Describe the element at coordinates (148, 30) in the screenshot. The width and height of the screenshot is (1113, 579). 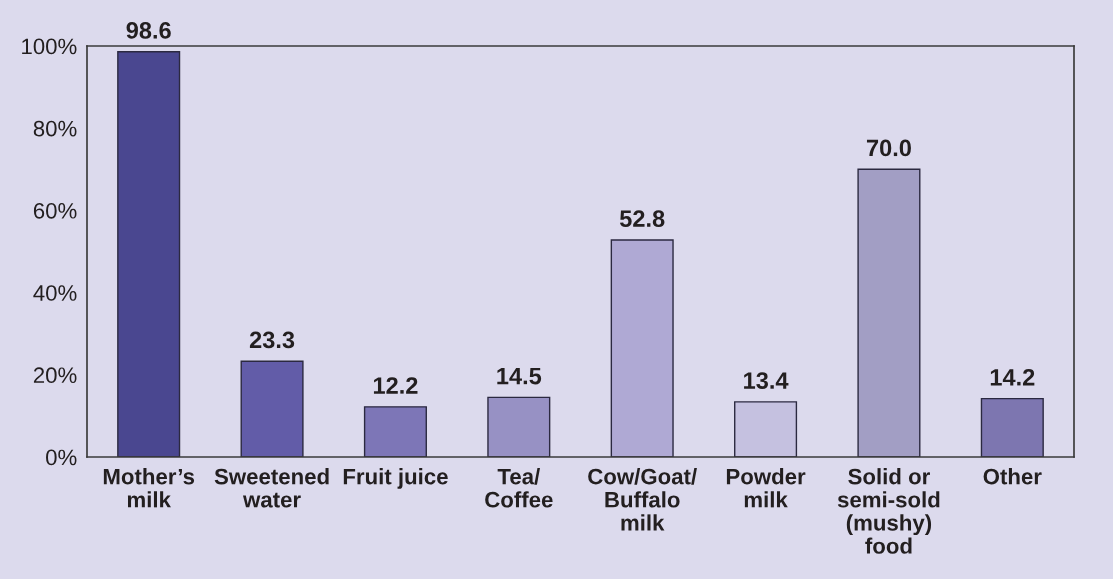
I see `data-label: 98.6` at that location.